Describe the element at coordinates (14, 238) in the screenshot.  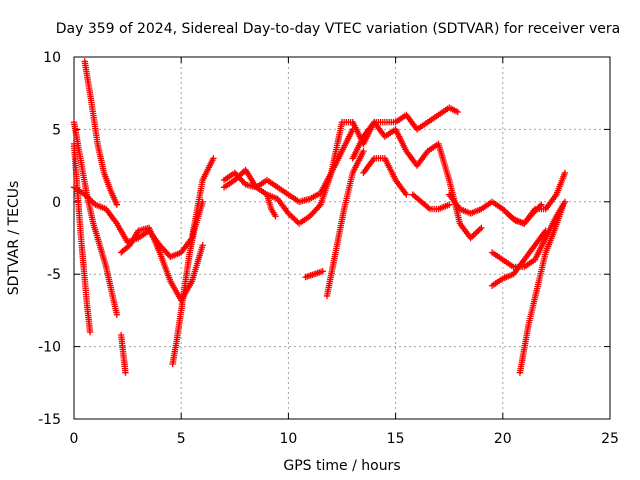
I see `y-axis-label: SDTVAR / TECUs` at that location.